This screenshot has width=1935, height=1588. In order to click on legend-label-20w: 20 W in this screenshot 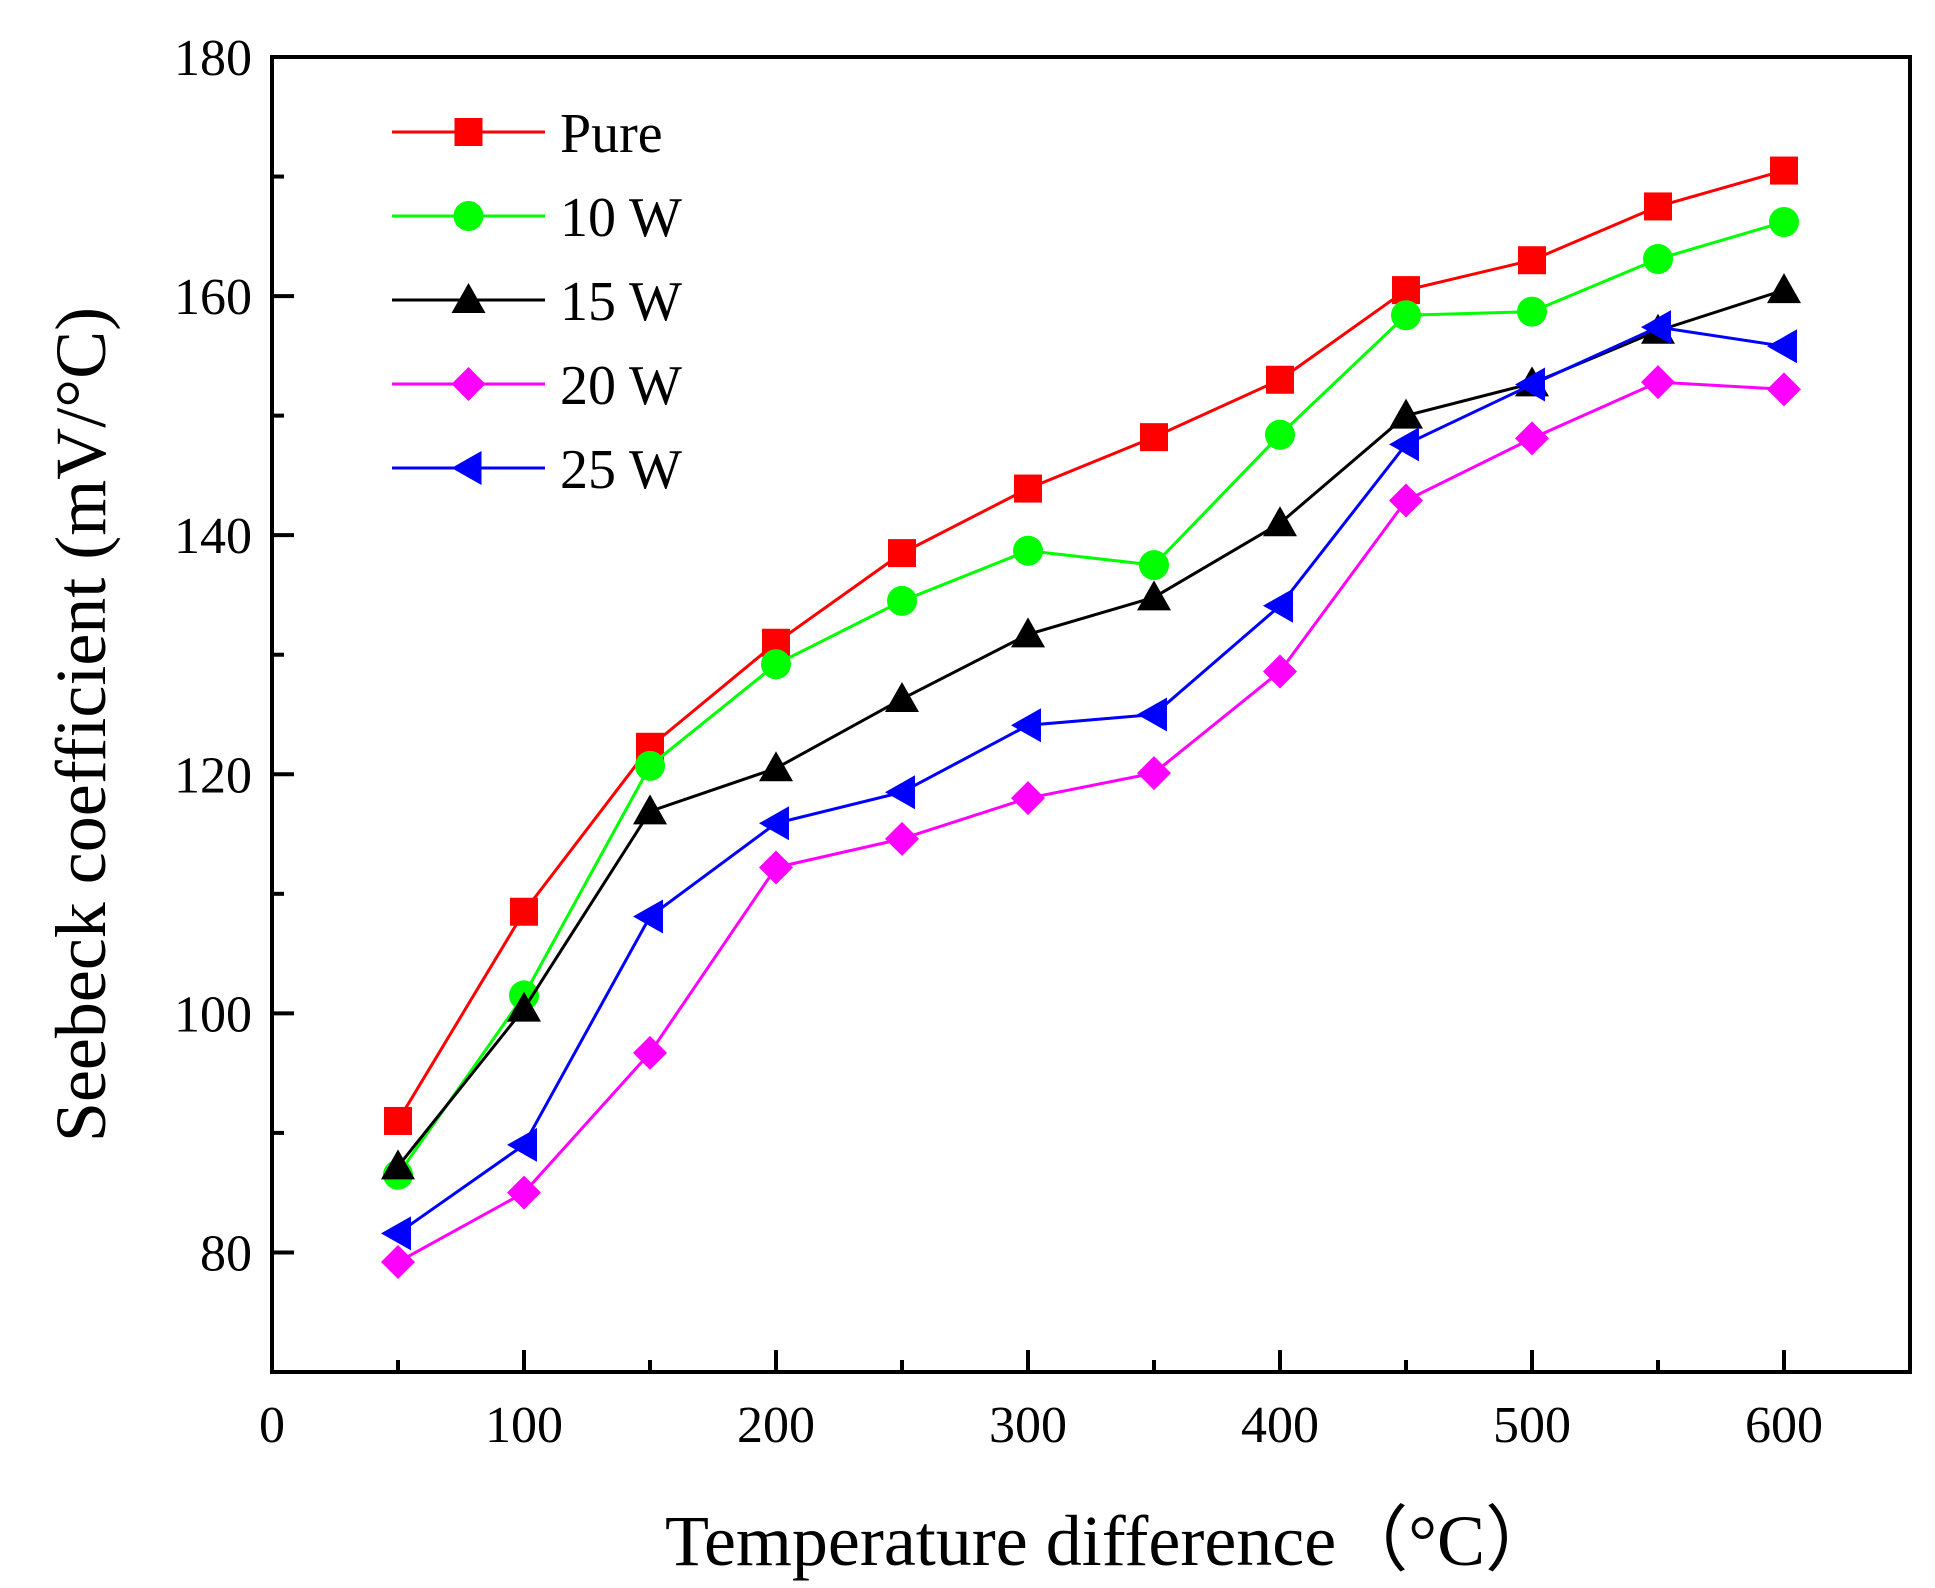, I will do `click(621, 386)`.